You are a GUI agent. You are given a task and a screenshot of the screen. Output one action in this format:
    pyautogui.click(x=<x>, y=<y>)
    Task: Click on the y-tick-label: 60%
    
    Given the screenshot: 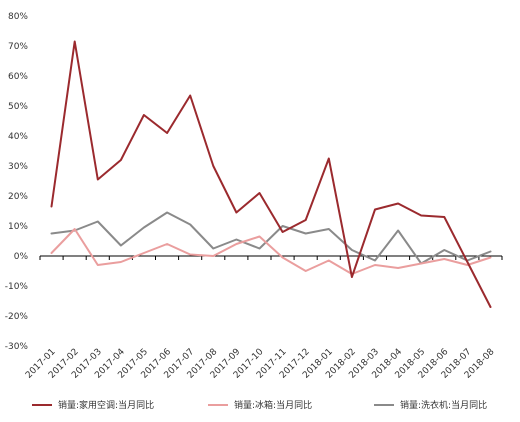 What is the action you would take?
    pyautogui.click(x=18, y=77)
    